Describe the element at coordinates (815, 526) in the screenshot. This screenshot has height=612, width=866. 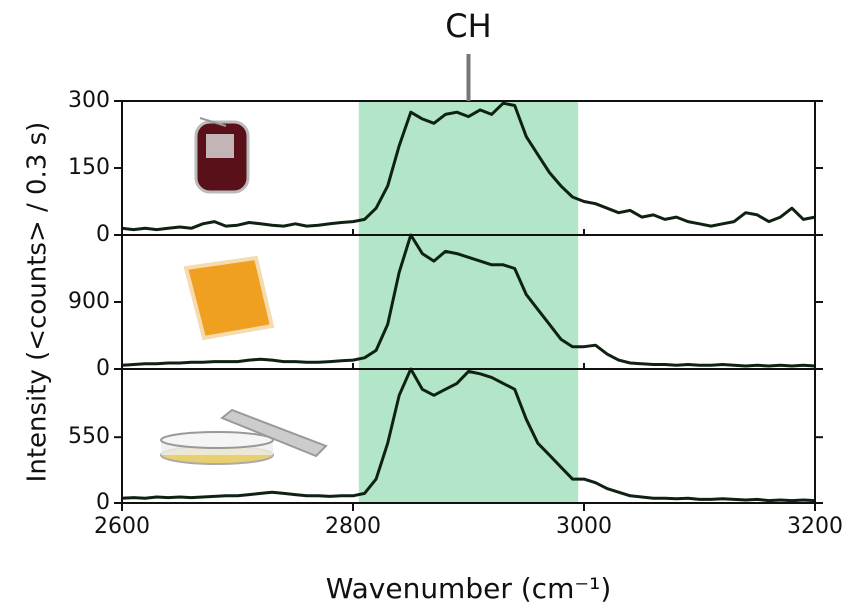
I see `x-tick-label: 3200` at that location.